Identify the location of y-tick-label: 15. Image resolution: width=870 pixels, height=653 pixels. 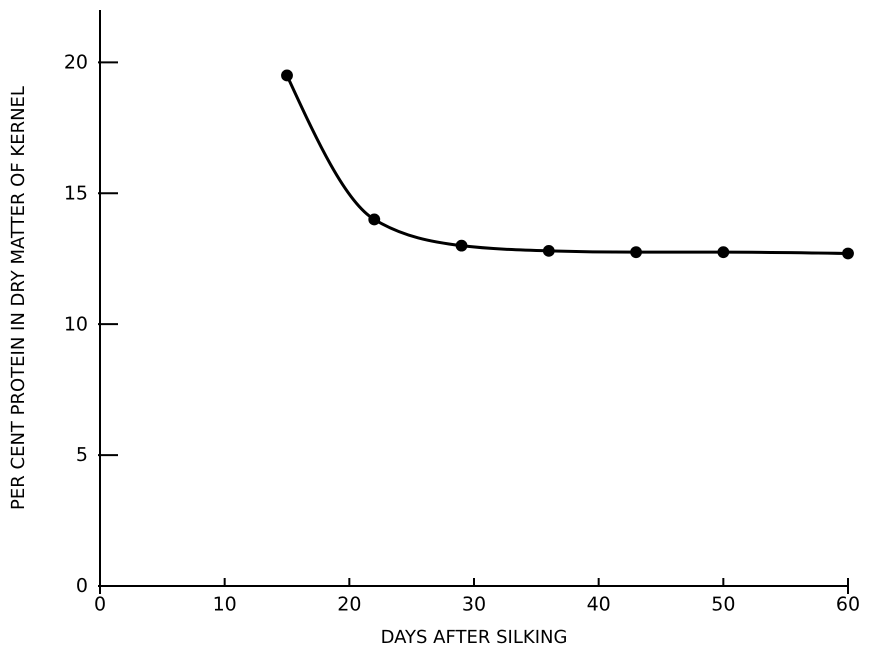
(76, 193).